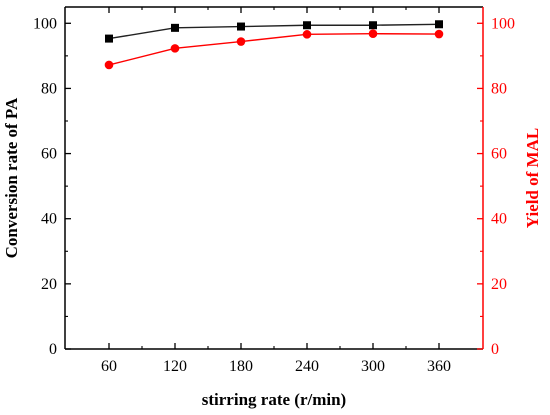  I want to click on series-1-line, so click(274, 31).